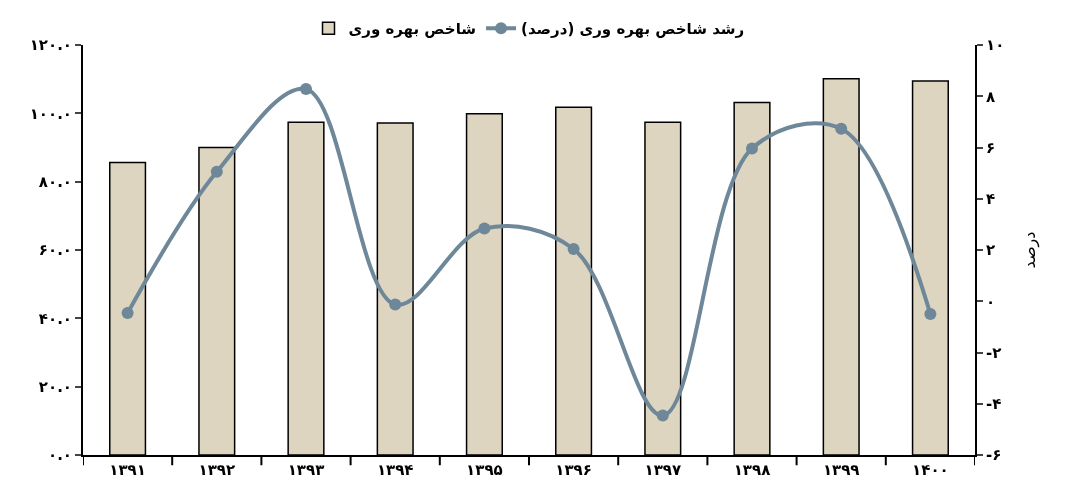 Image resolution: width=1068 pixels, height=495 pixels. Describe the element at coordinates (306, 470) in the screenshot. I see `x-tick-label: ۱۳۹۳` at that location.